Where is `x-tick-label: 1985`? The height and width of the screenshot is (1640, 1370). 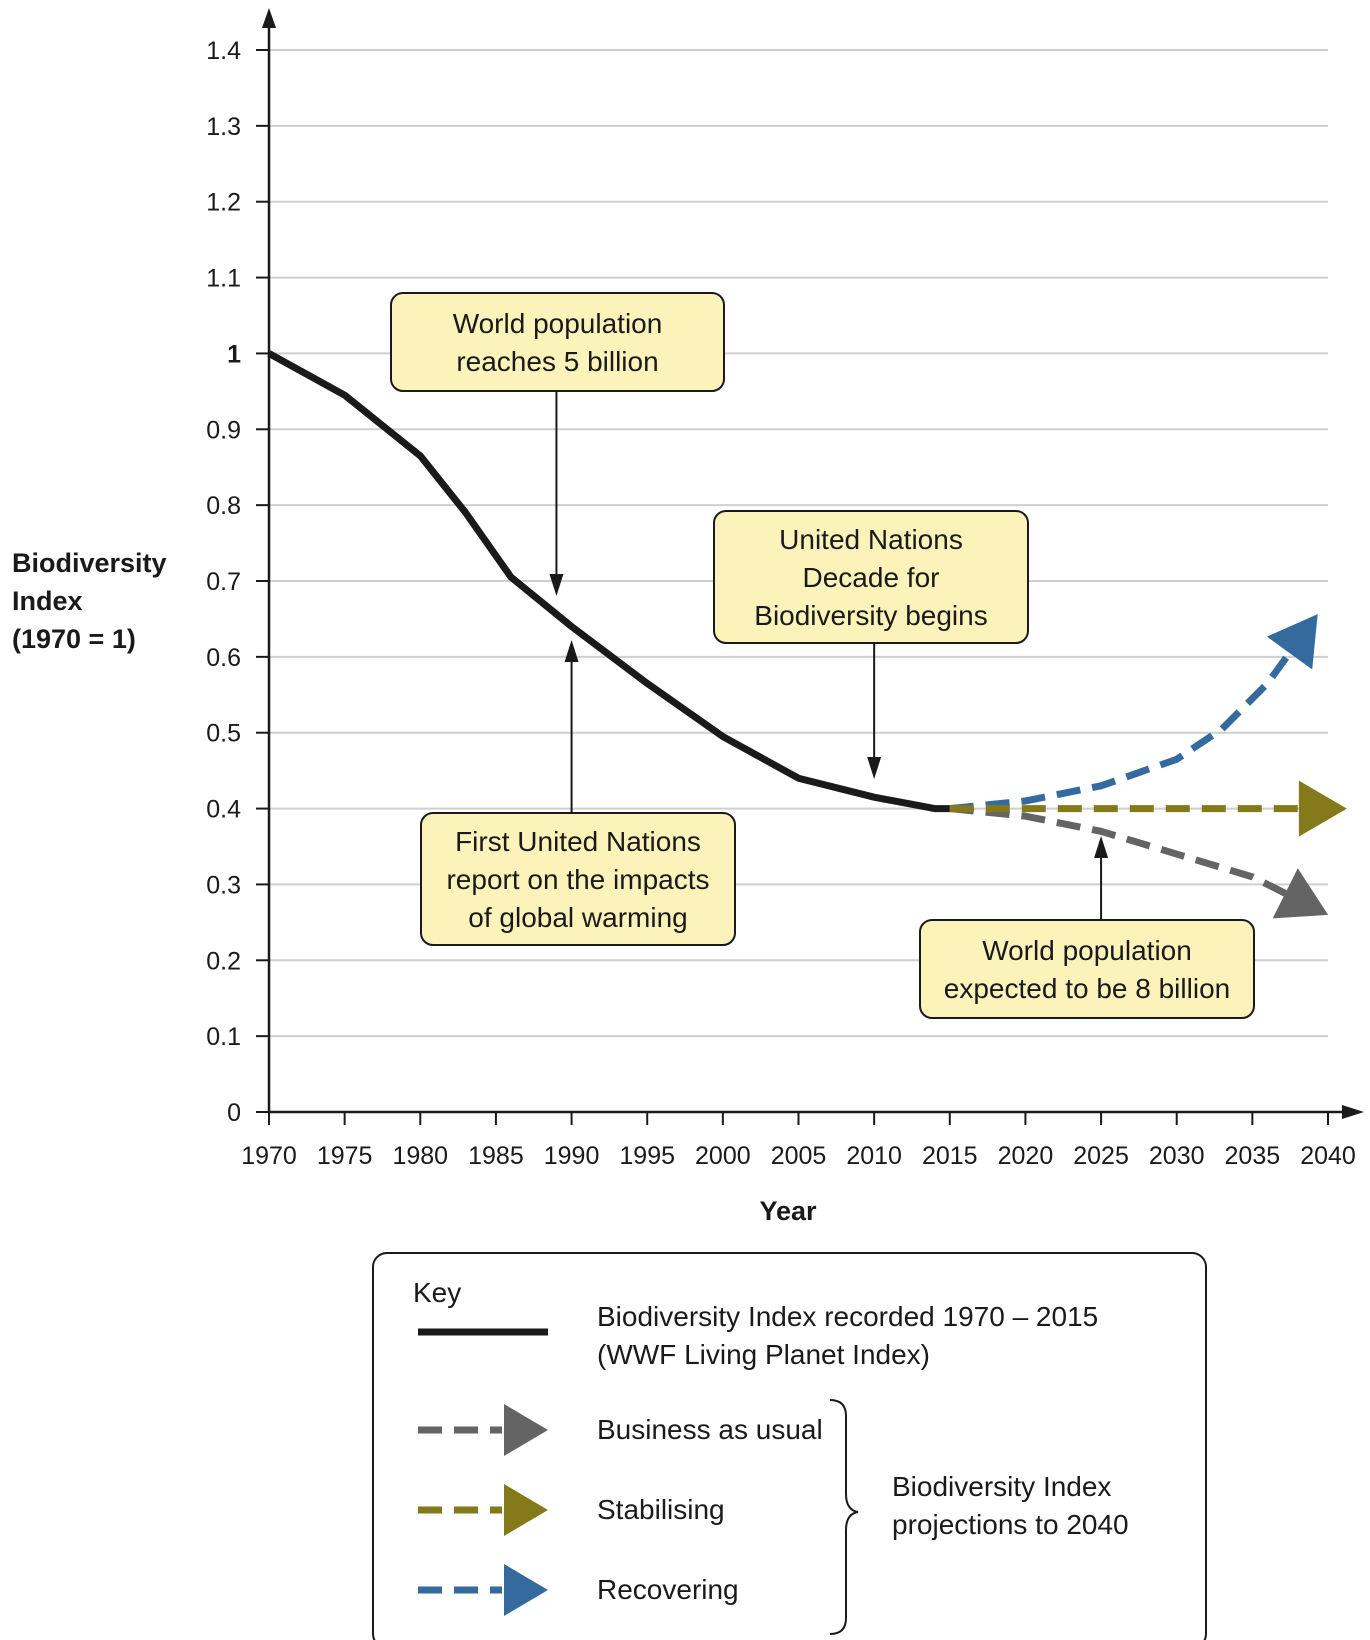
x-tick-label: 1985 is located at coordinates (496, 1156).